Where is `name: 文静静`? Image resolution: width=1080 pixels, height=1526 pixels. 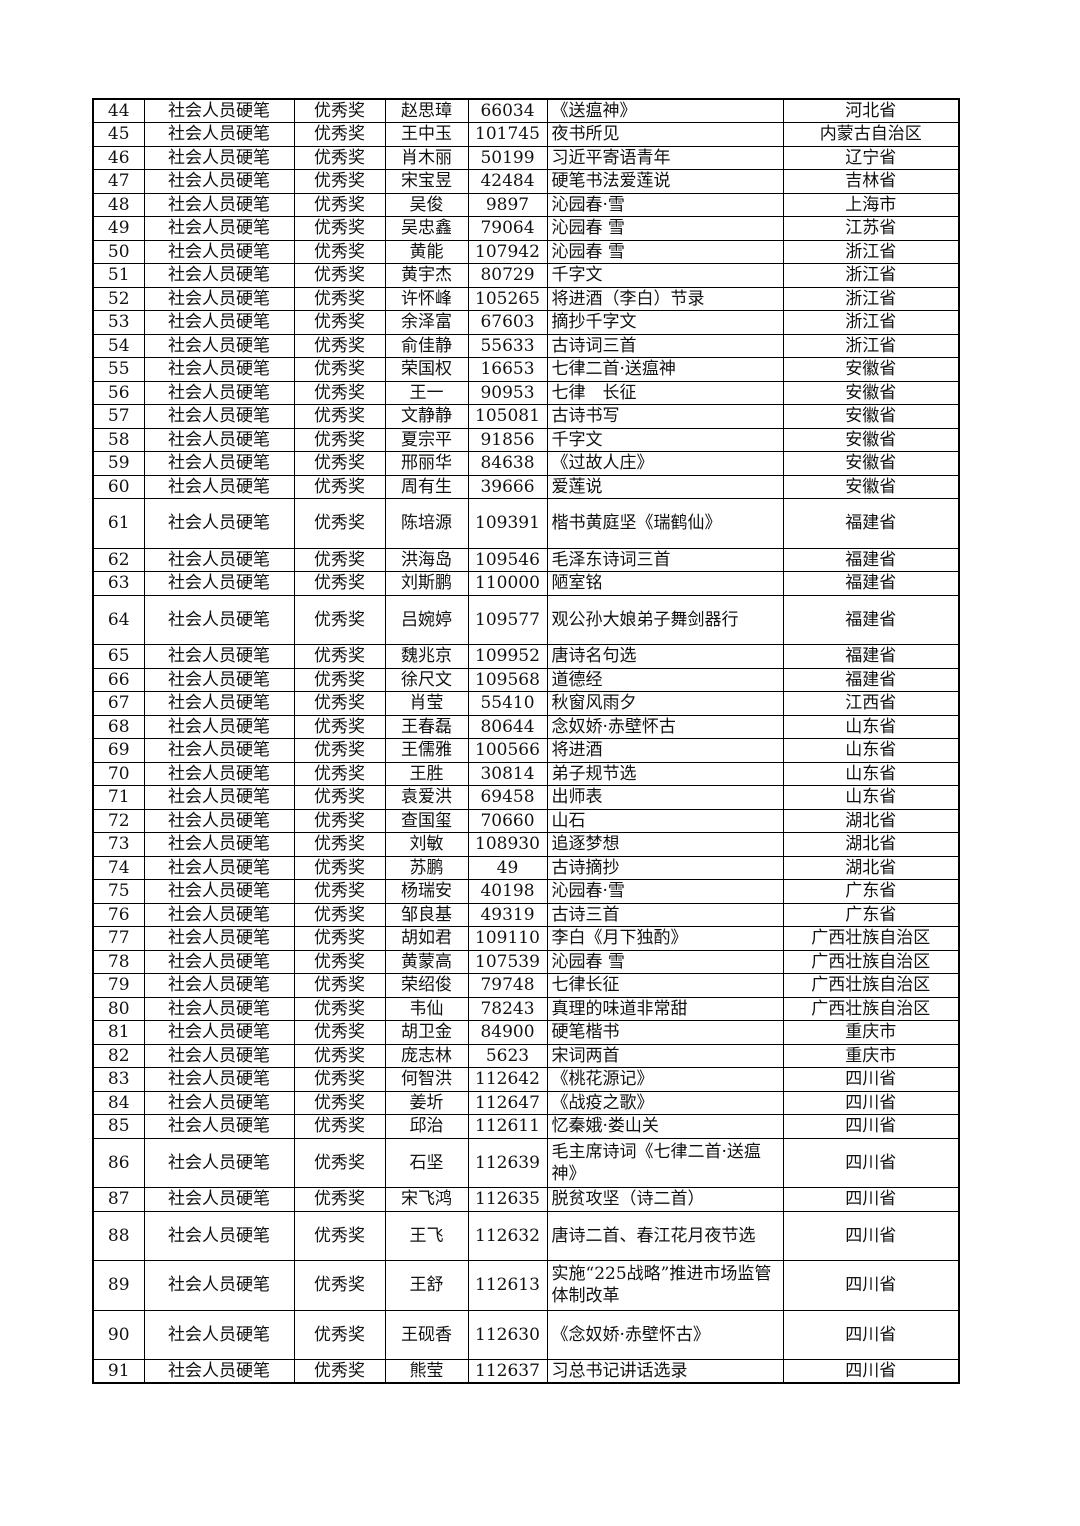 name: 文静静 is located at coordinates (426, 416).